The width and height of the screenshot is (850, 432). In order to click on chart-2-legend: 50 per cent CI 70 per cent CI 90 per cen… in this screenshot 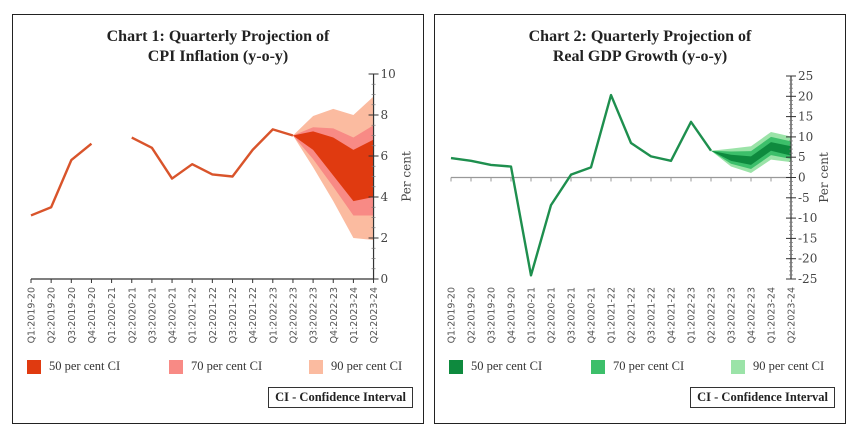, I will do `click(640, 369)`.